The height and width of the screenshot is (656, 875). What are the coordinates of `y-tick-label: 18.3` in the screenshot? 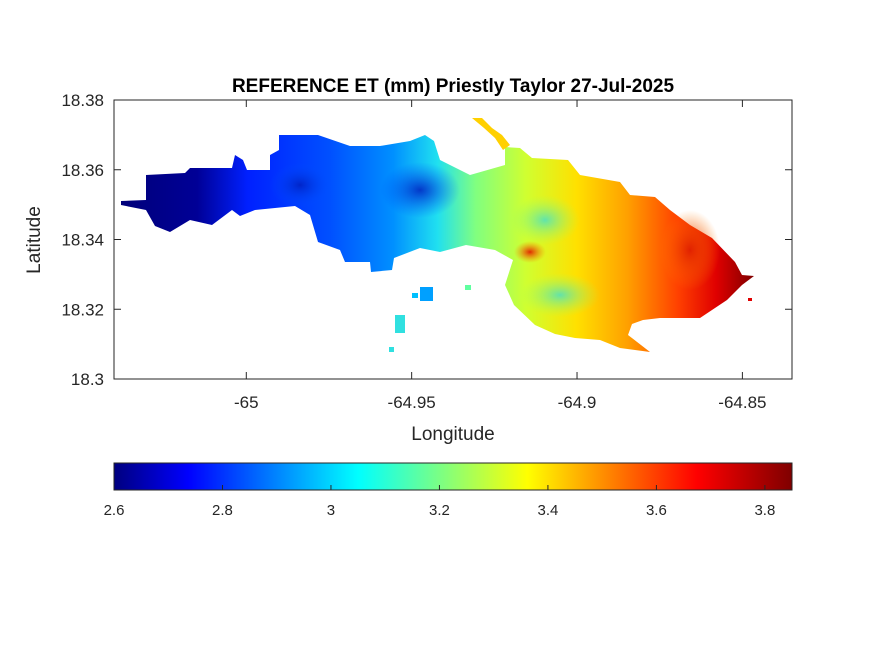 It's located at (87, 379).